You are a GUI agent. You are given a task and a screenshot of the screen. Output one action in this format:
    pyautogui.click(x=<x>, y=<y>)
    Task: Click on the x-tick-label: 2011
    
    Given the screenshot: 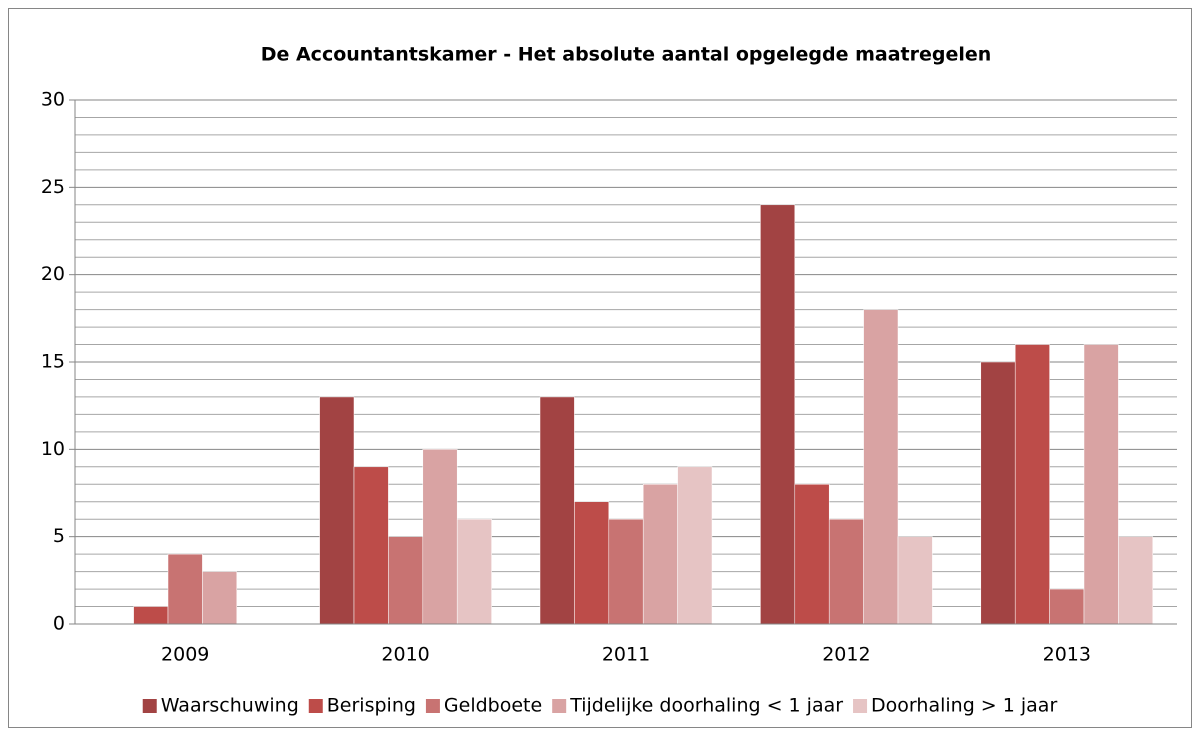 What is the action you would take?
    pyautogui.click(x=626, y=655)
    